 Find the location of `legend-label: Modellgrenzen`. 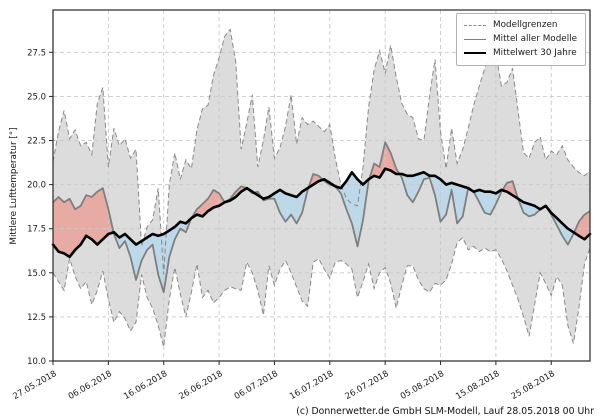

legend-label: Modellgrenzen is located at coordinates (525, 25).